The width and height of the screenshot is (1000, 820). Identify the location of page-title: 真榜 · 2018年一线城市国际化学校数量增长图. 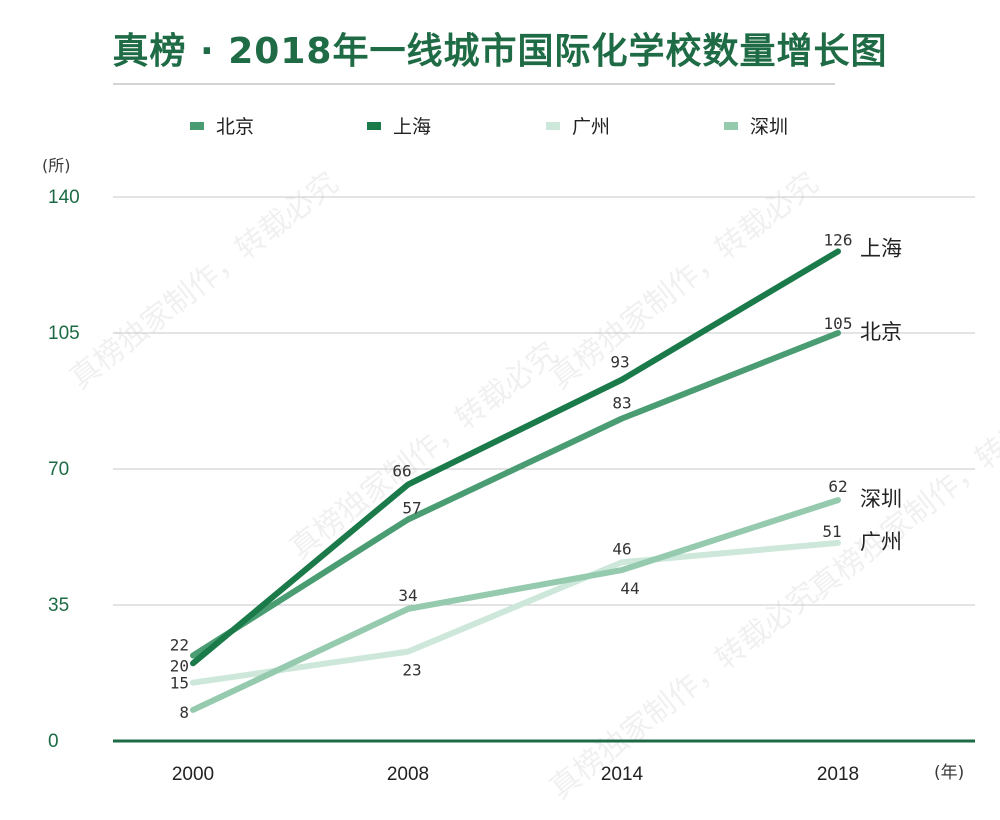
(500, 51).